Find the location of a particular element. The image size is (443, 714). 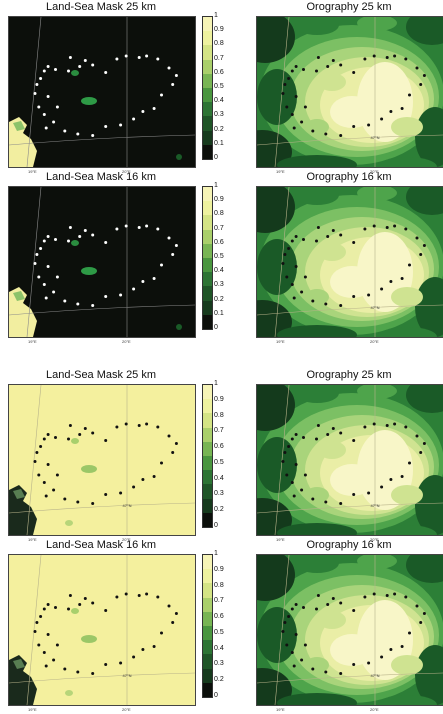

mask-background is located at coordinates (102, 460).